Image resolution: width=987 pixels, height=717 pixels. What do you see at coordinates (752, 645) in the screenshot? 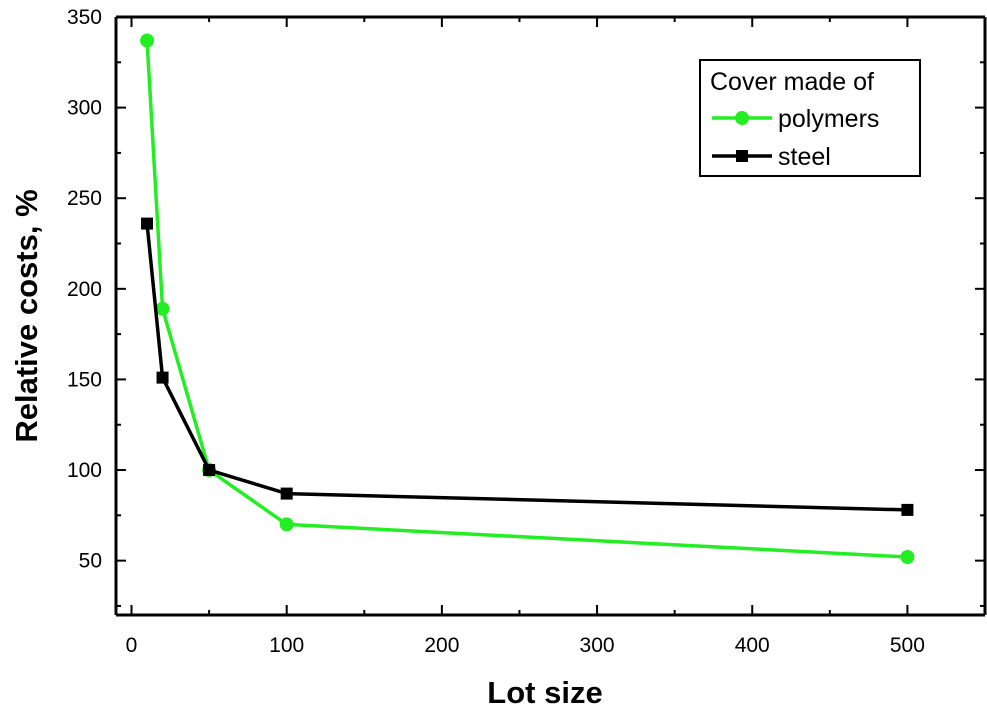
I see `x-tick-label: 400` at bounding box center [752, 645].